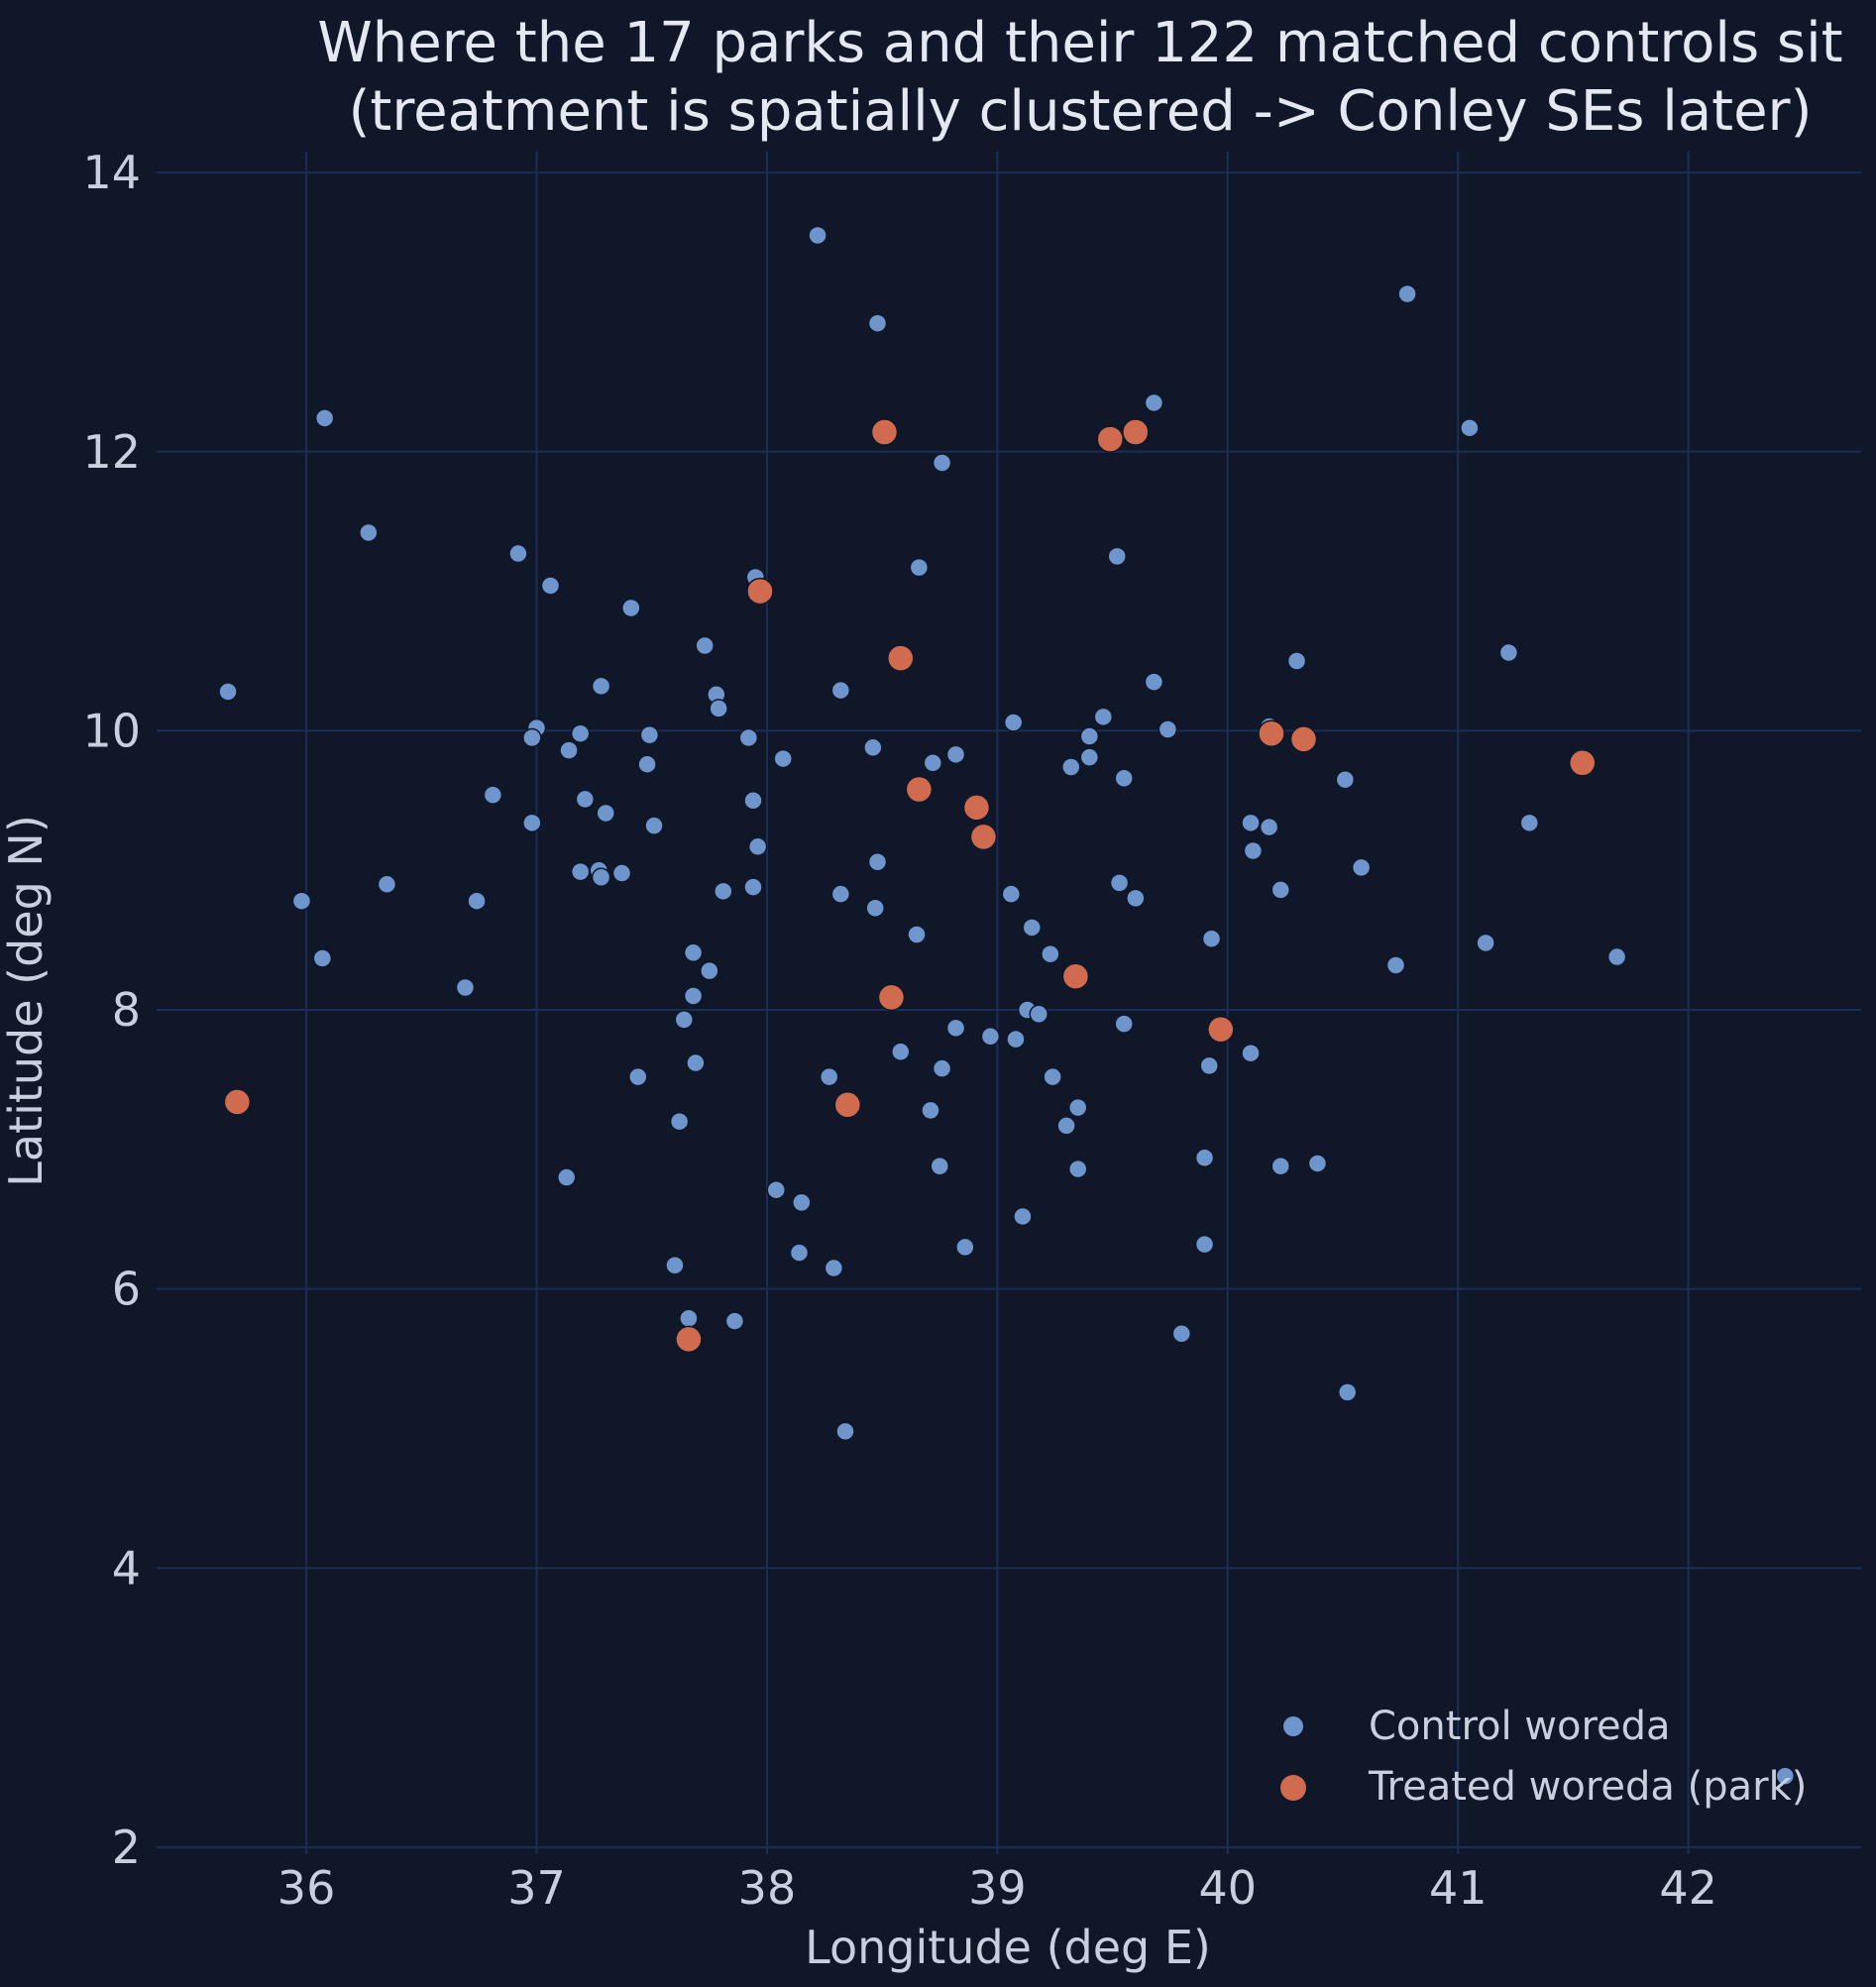 Image resolution: width=1876 pixels, height=1987 pixels. I want to click on y-tick-label: 8, so click(126, 1010).